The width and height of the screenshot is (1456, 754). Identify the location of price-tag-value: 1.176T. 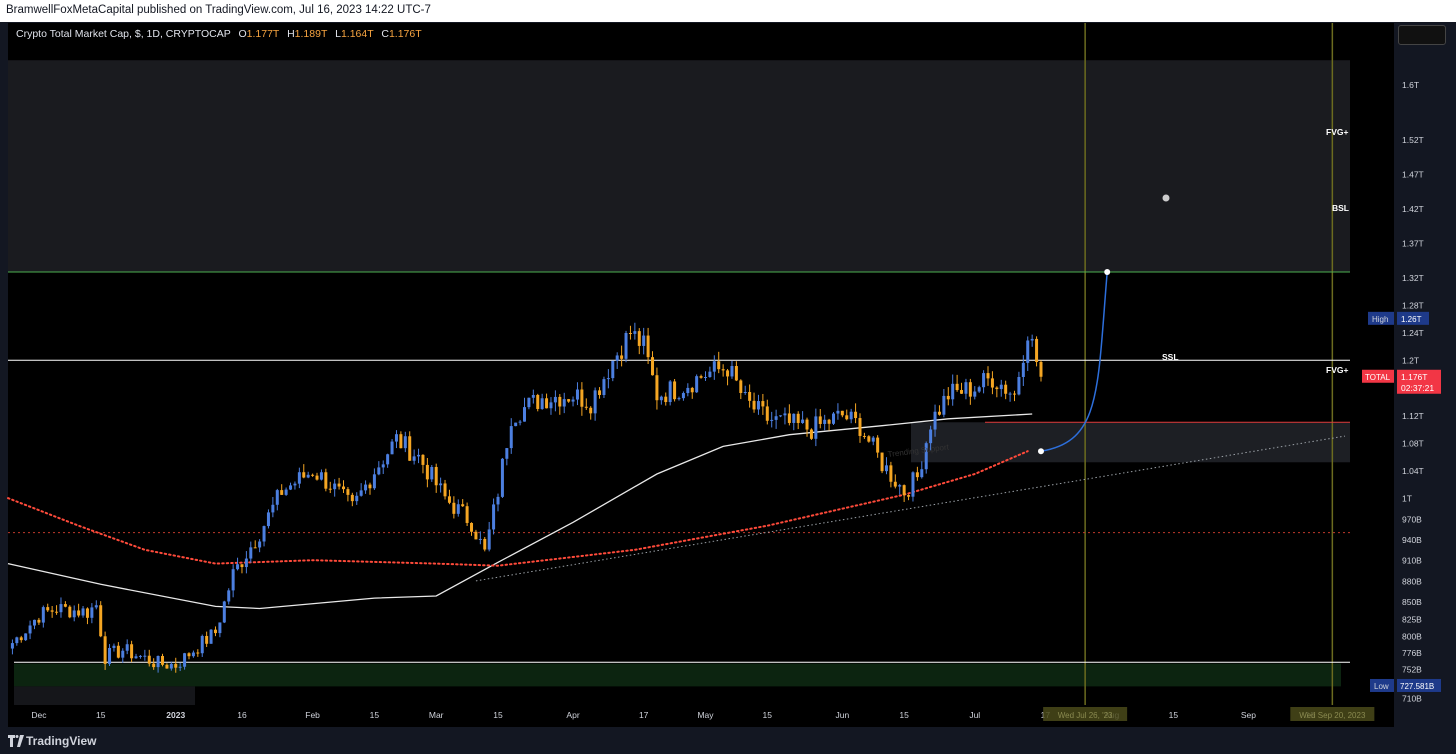
(1414, 377).